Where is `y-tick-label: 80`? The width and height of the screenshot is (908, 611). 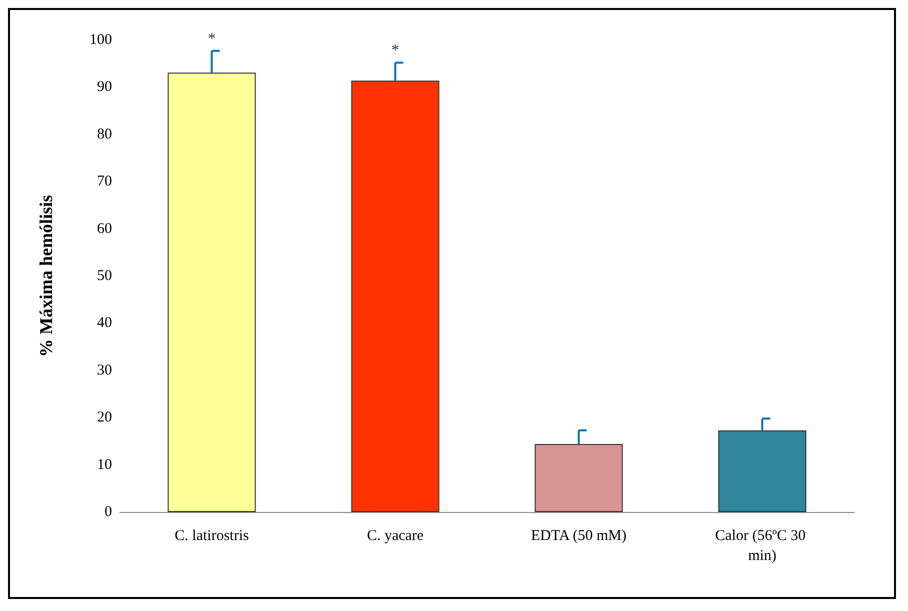 y-tick-label: 80 is located at coordinates (104, 134).